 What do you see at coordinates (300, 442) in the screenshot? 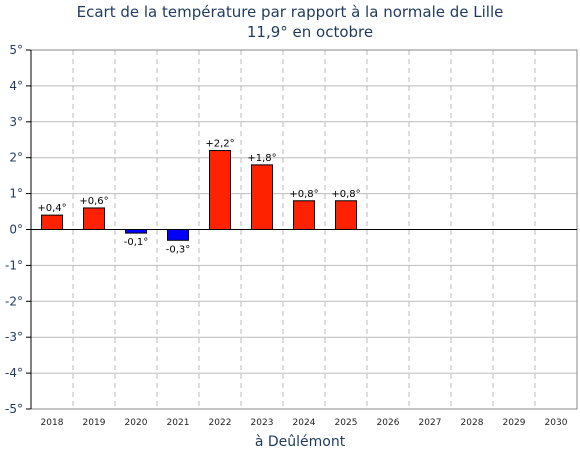
I see `x-axis-label: à Deûlémont` at bounding box center [300, 442].